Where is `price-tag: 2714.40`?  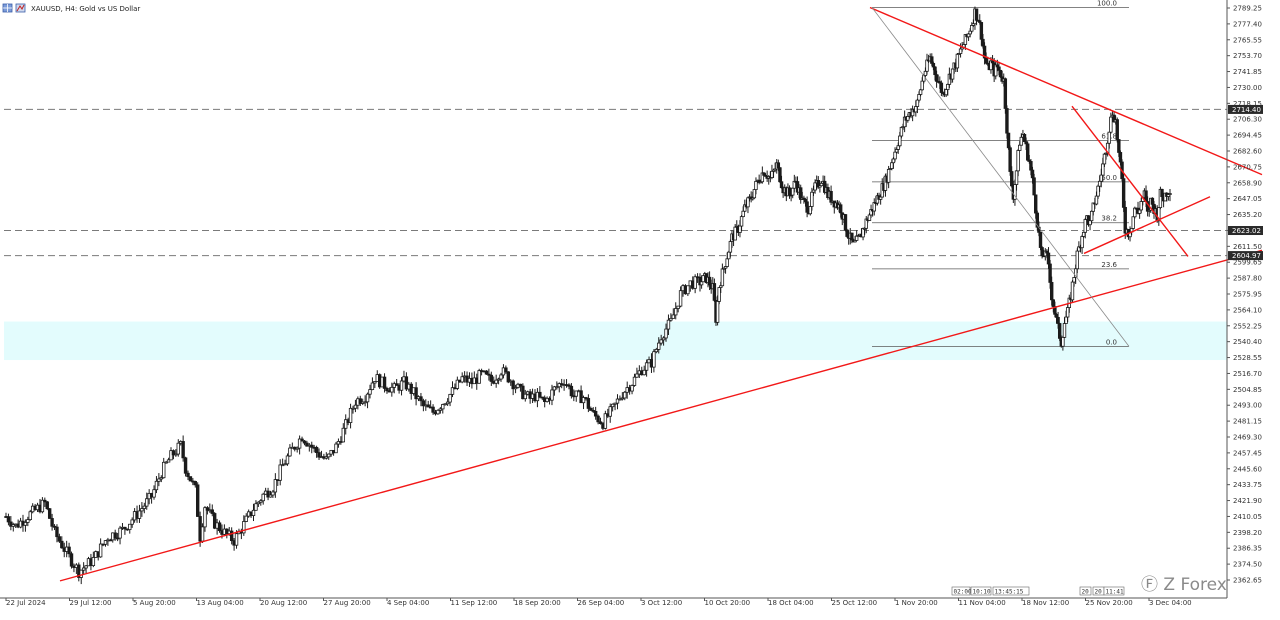
price-tag: 2714.40 is located at coordinates (1245, 109).